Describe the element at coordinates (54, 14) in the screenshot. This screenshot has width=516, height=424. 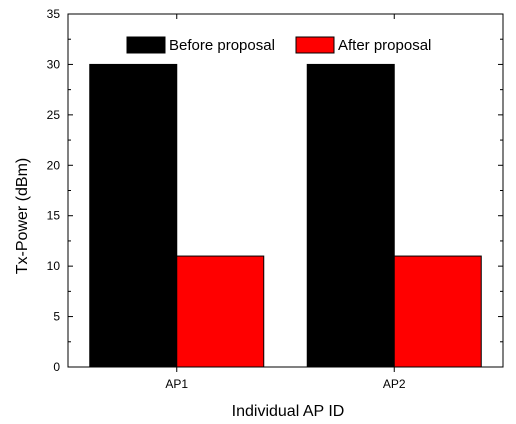
I see `y-tick-label: 35` at that location.